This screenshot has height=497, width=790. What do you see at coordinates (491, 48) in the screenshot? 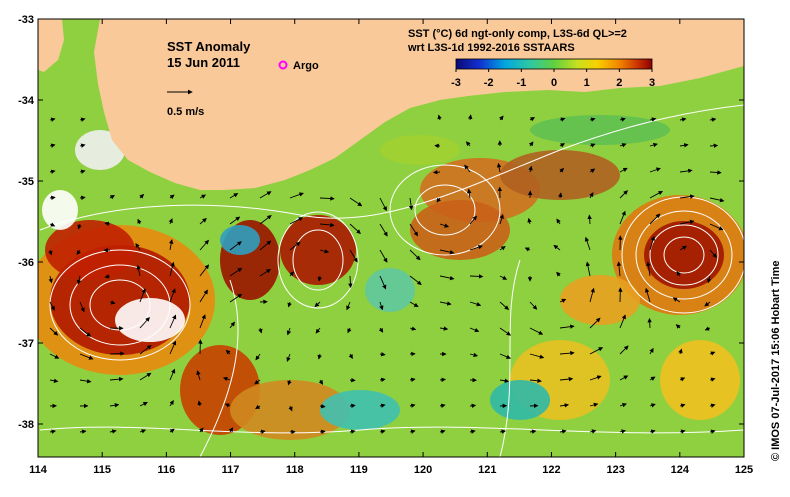
I see `product-line-2: wrt L3S-1d 1992-2016 SSTAARS` at bounding box center [491, 48].